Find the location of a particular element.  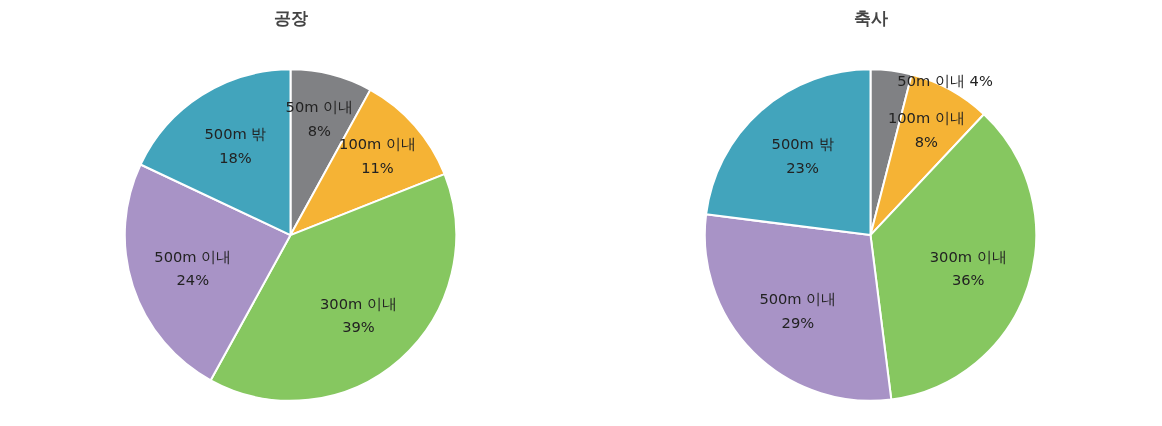

data-label: 29% is located at coordinates (798, 322).